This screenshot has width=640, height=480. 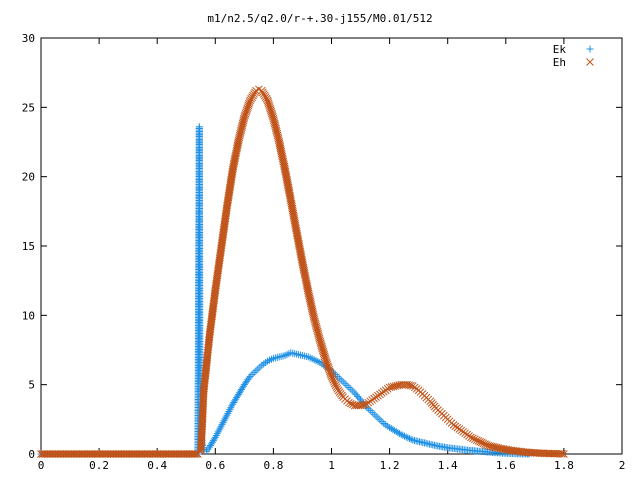 I want to click on x-tick-label: 1.8, so click(x=564, y=465).